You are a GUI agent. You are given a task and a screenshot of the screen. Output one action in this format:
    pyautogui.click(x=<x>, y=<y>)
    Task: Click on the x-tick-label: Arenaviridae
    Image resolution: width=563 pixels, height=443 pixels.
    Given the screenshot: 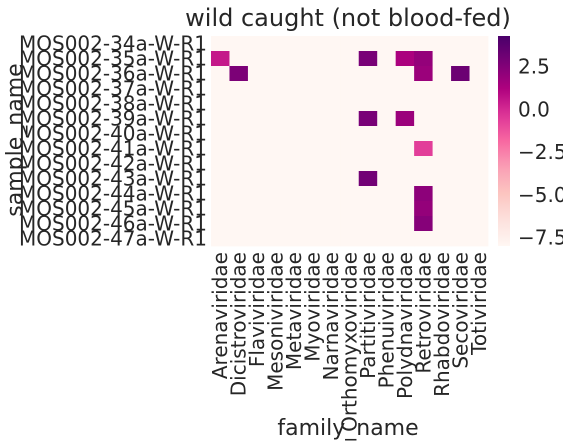 What is the action you would take?
    pyautogui.click(x=220, y=315)
    